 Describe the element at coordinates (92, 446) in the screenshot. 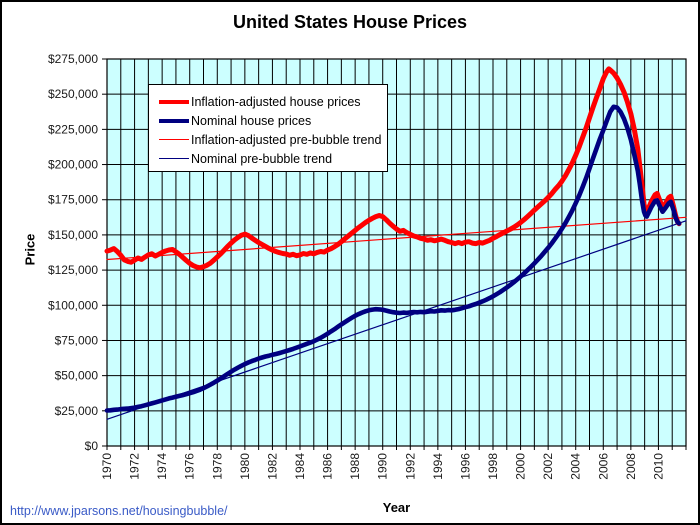

I see `y-tick-label: $0` at that location.